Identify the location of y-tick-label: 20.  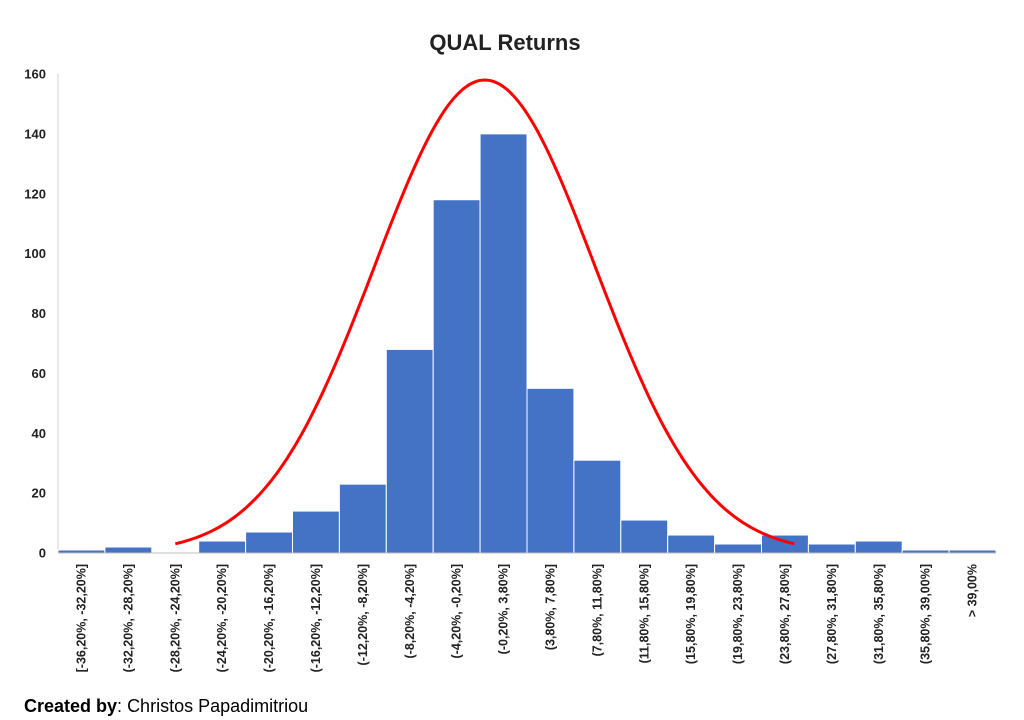
(39, 493).